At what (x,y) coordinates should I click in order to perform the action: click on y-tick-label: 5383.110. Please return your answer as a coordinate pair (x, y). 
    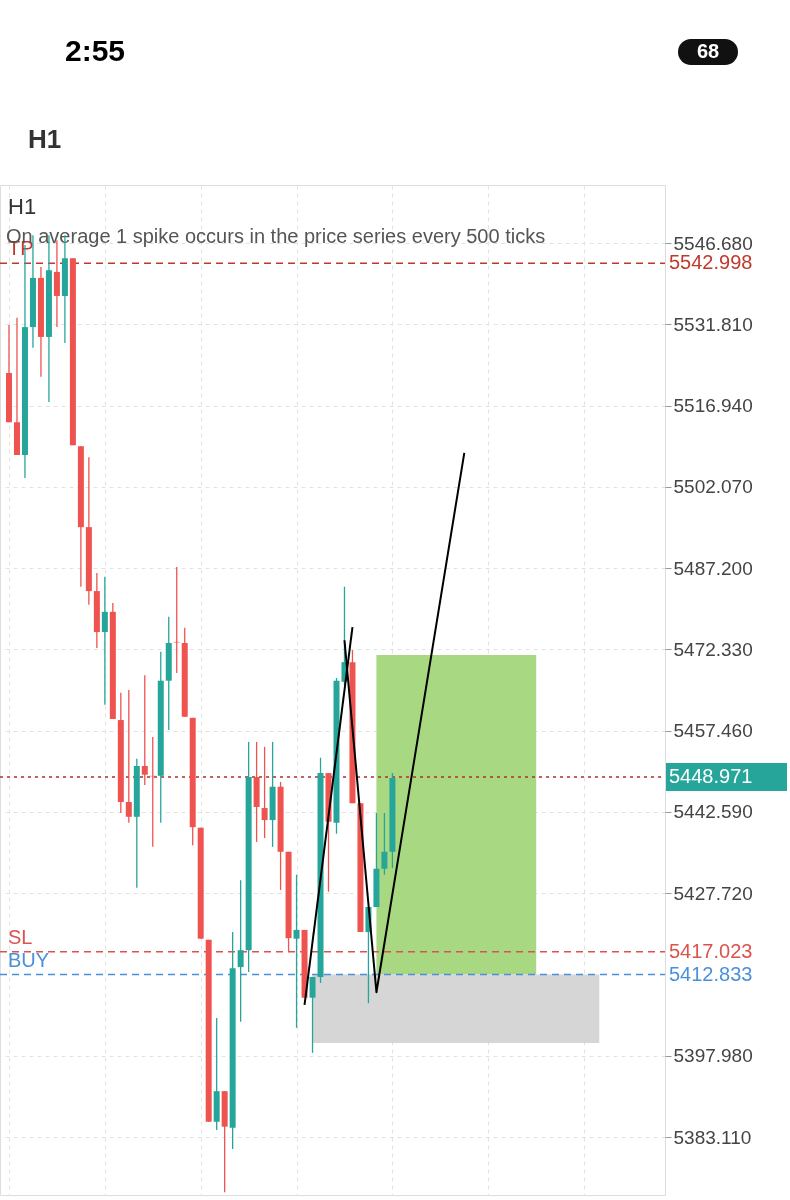
    Looking at the image, I should click on (712, 1137).